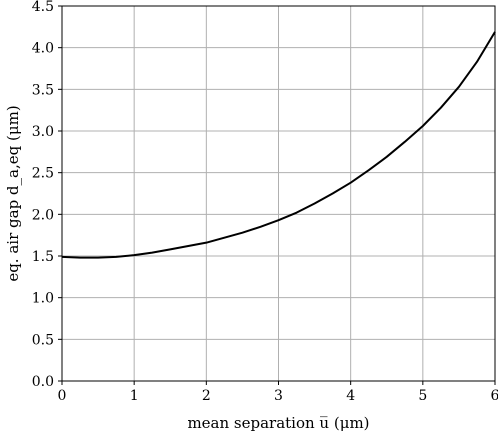 The height and width of the screenshot is (435, 498). What do you see at coordinates (13, 193) in the screenshot?
I see `y-axis-label: eq. air gap d_a,eq (μm)` at bounding box center [13, 193].